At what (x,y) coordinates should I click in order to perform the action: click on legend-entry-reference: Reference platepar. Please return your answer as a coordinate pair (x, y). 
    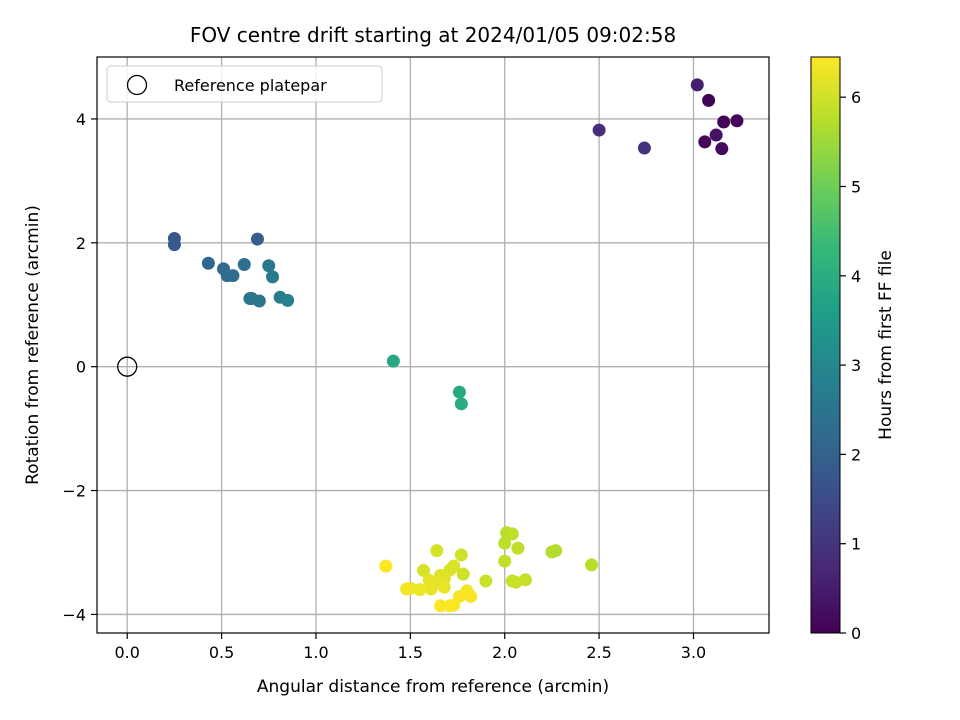
    Looking at the image, I should click on (250, 85).